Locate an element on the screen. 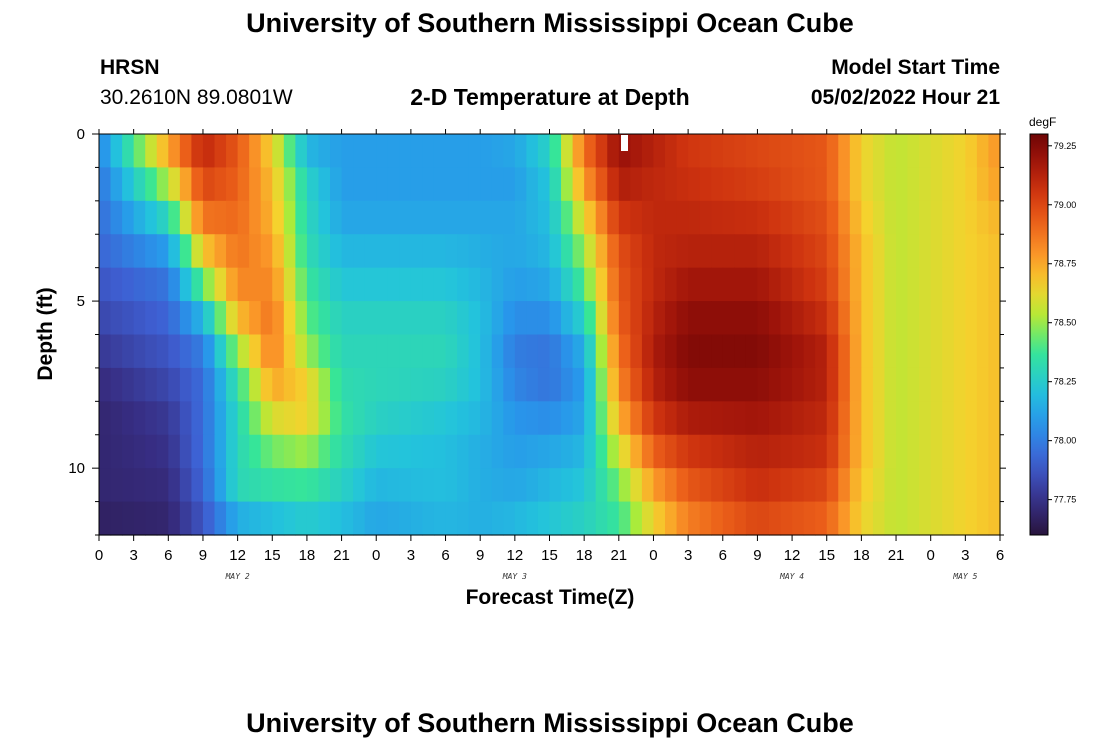 The width and height of the screenshot is (1100, 750). x-tick-label: 6 is located at coordinates (445, 555).